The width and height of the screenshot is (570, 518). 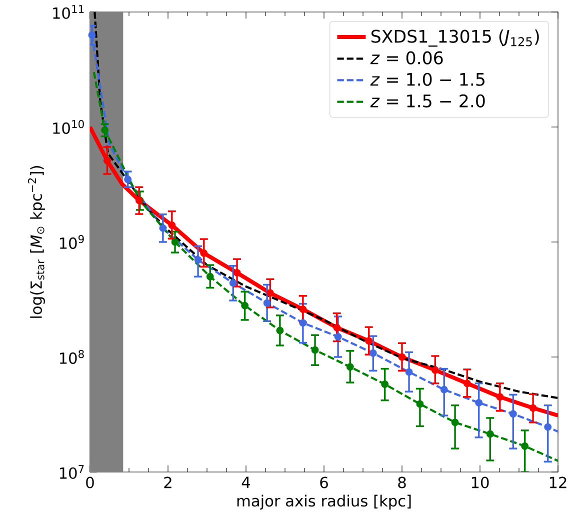 What do you see at coordinates (324, 482) in the screenshot?
I see `x-tick-label: 6` at bounding box center [324, 482].